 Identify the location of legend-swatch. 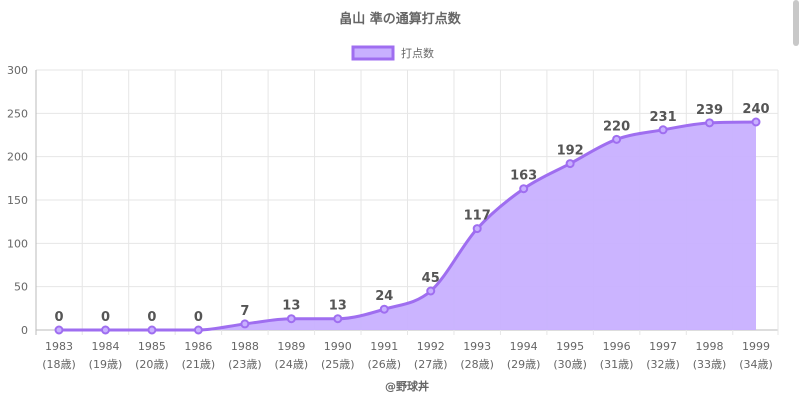
(373, 53).